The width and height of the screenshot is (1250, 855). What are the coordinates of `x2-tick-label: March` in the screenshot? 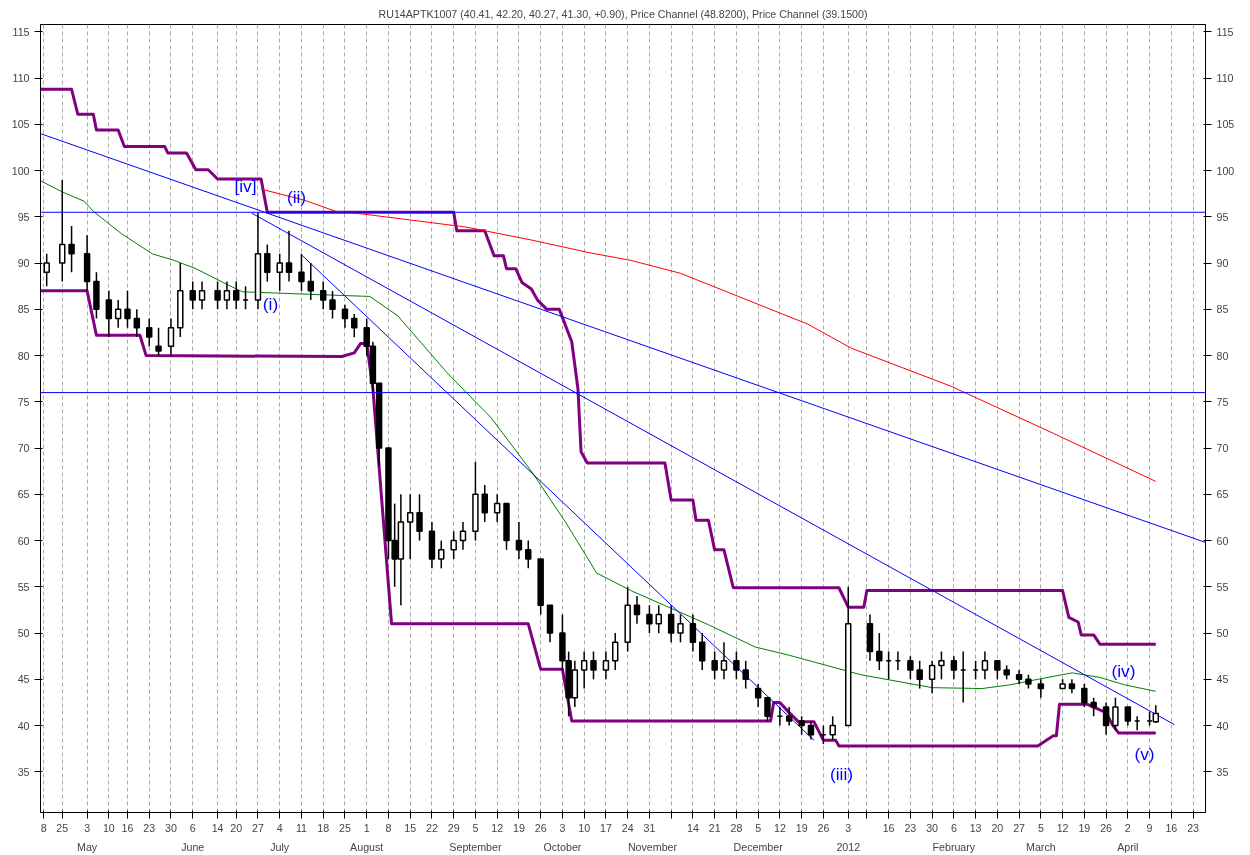 It's located at (1041, 846).